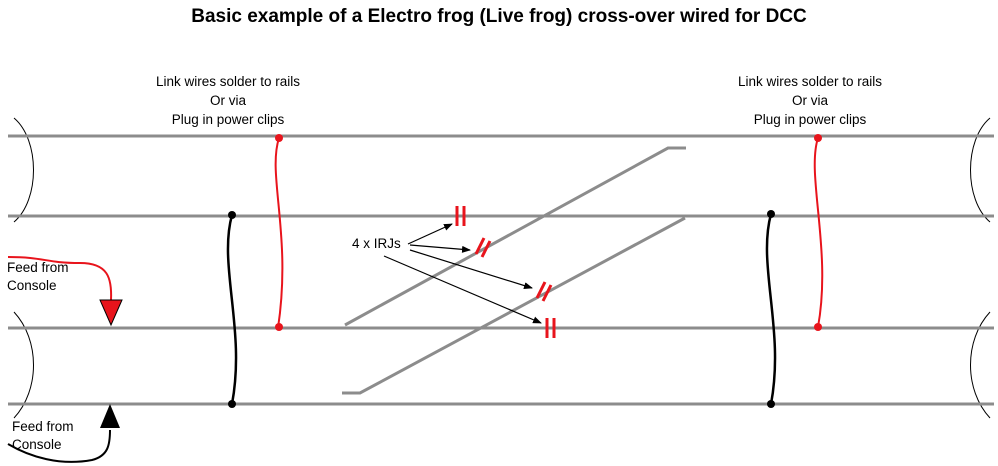 This screenshot has width=998, height=466. Describe the element at coordinates (32, 285) in the screenshot. I see `feed-label-top-line2: Console` at that location.